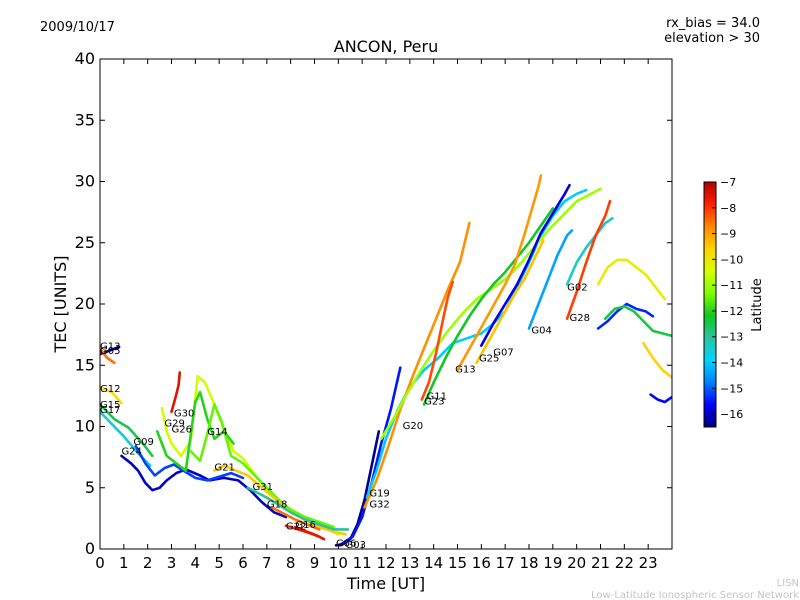 The height and width of the screenshot is (600, 800). What do you see at coordinates (100, 315) in the screenshot?
I see `x-tick-0: 0` at bounding box center [100, 315].